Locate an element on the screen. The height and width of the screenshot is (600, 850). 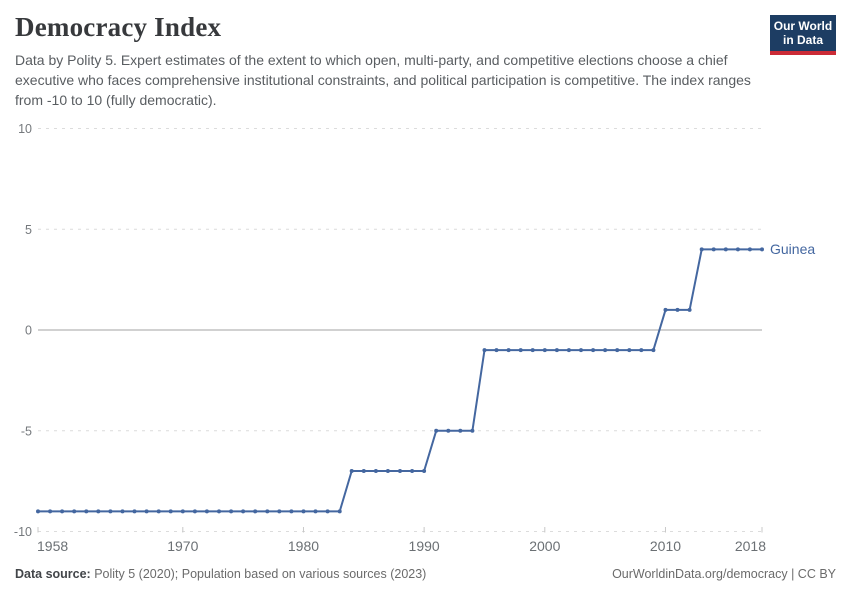
x-axis-tick-label: 2018 is located at coordinates (750, 546).